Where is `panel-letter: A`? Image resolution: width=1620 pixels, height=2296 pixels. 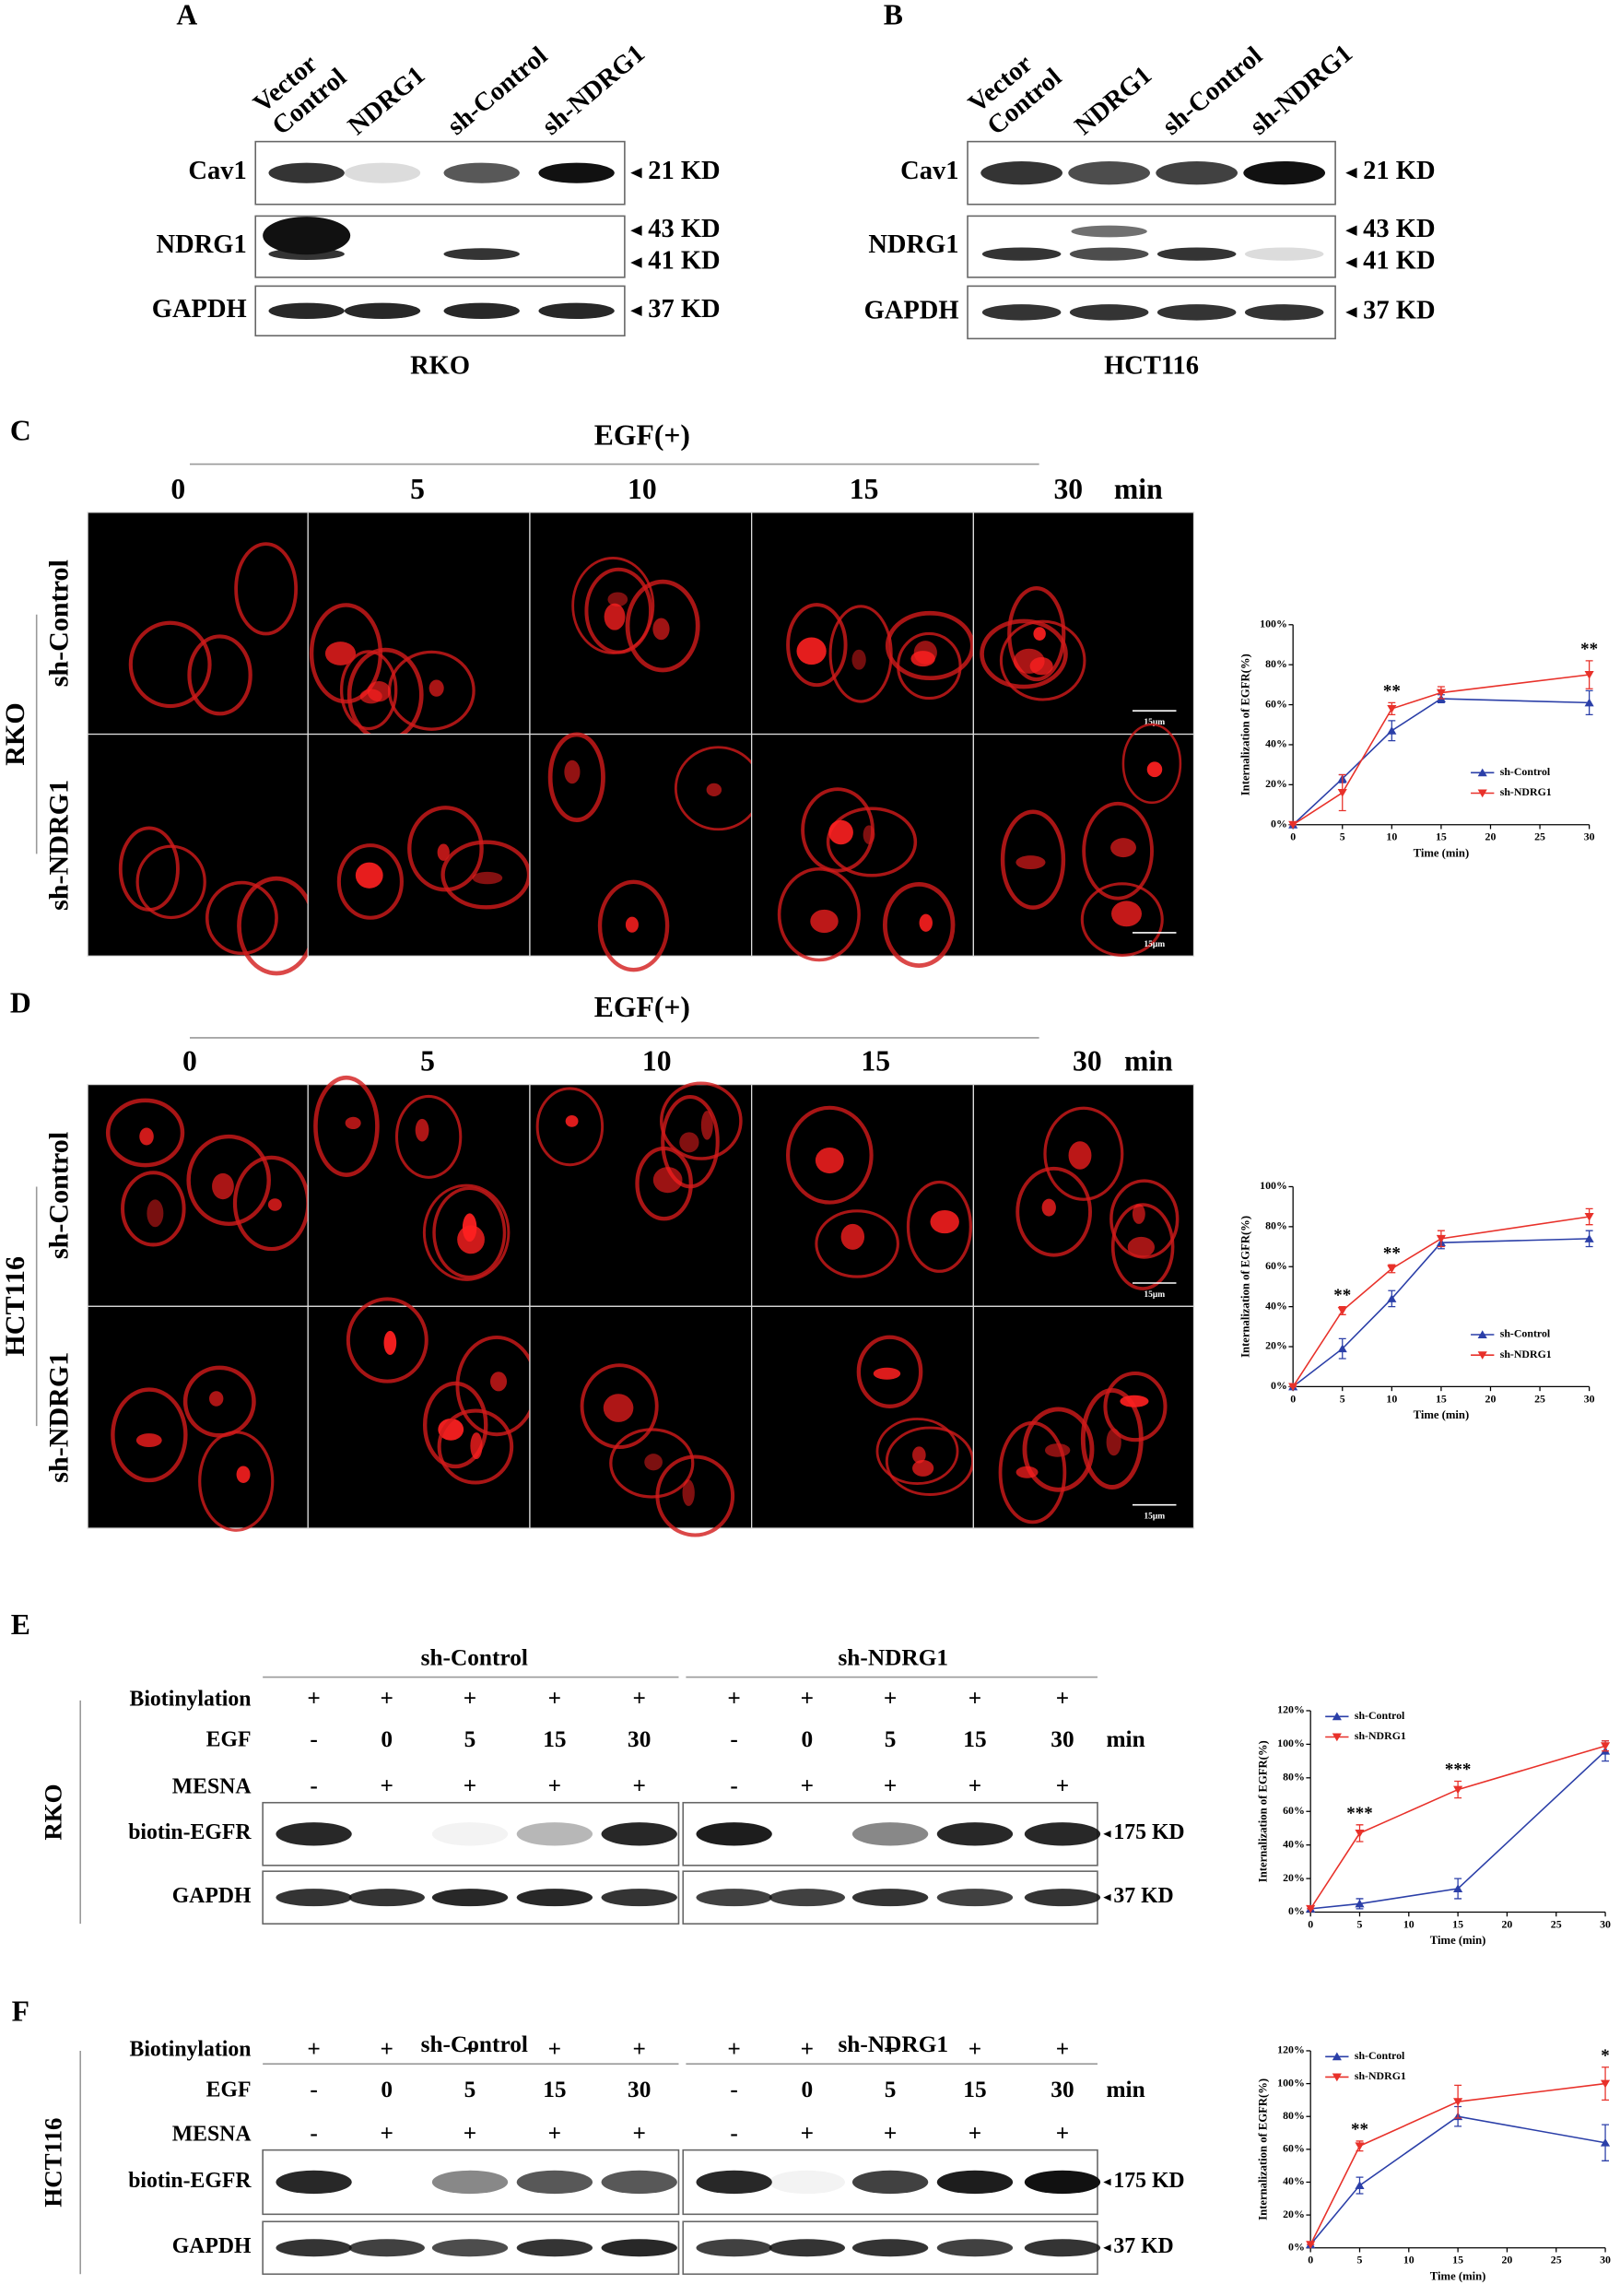 panel-letter: A is located at coordinates (187, 15).